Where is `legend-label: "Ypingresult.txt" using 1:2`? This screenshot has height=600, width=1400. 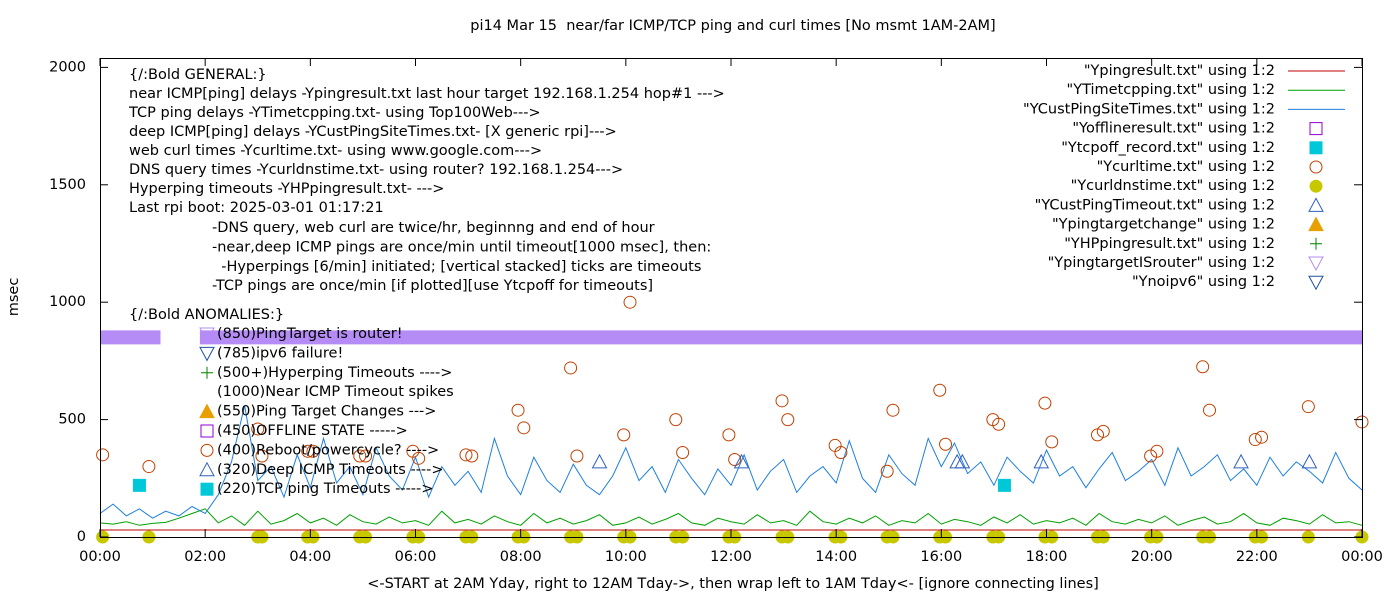
legend-label: "Ypingresult.txt" using 1:2 is located at coordinates (1179, 71).